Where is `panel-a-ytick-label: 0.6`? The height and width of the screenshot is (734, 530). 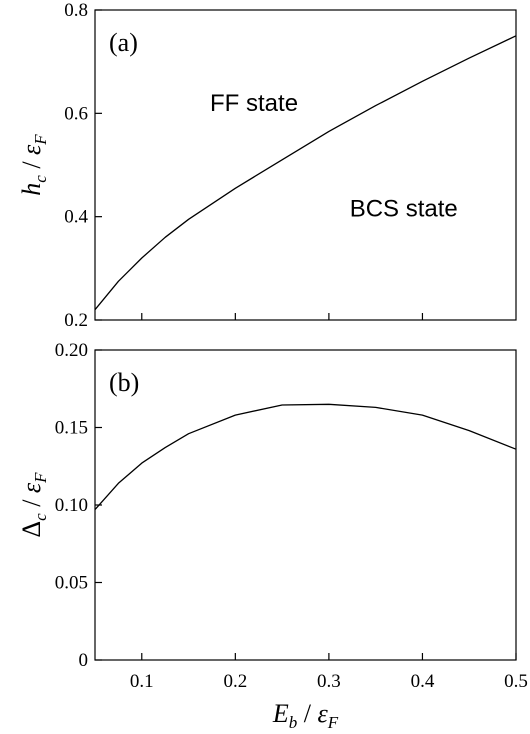 panel-a-ytick-label: 0.6 is located at coordinates (76, 113).